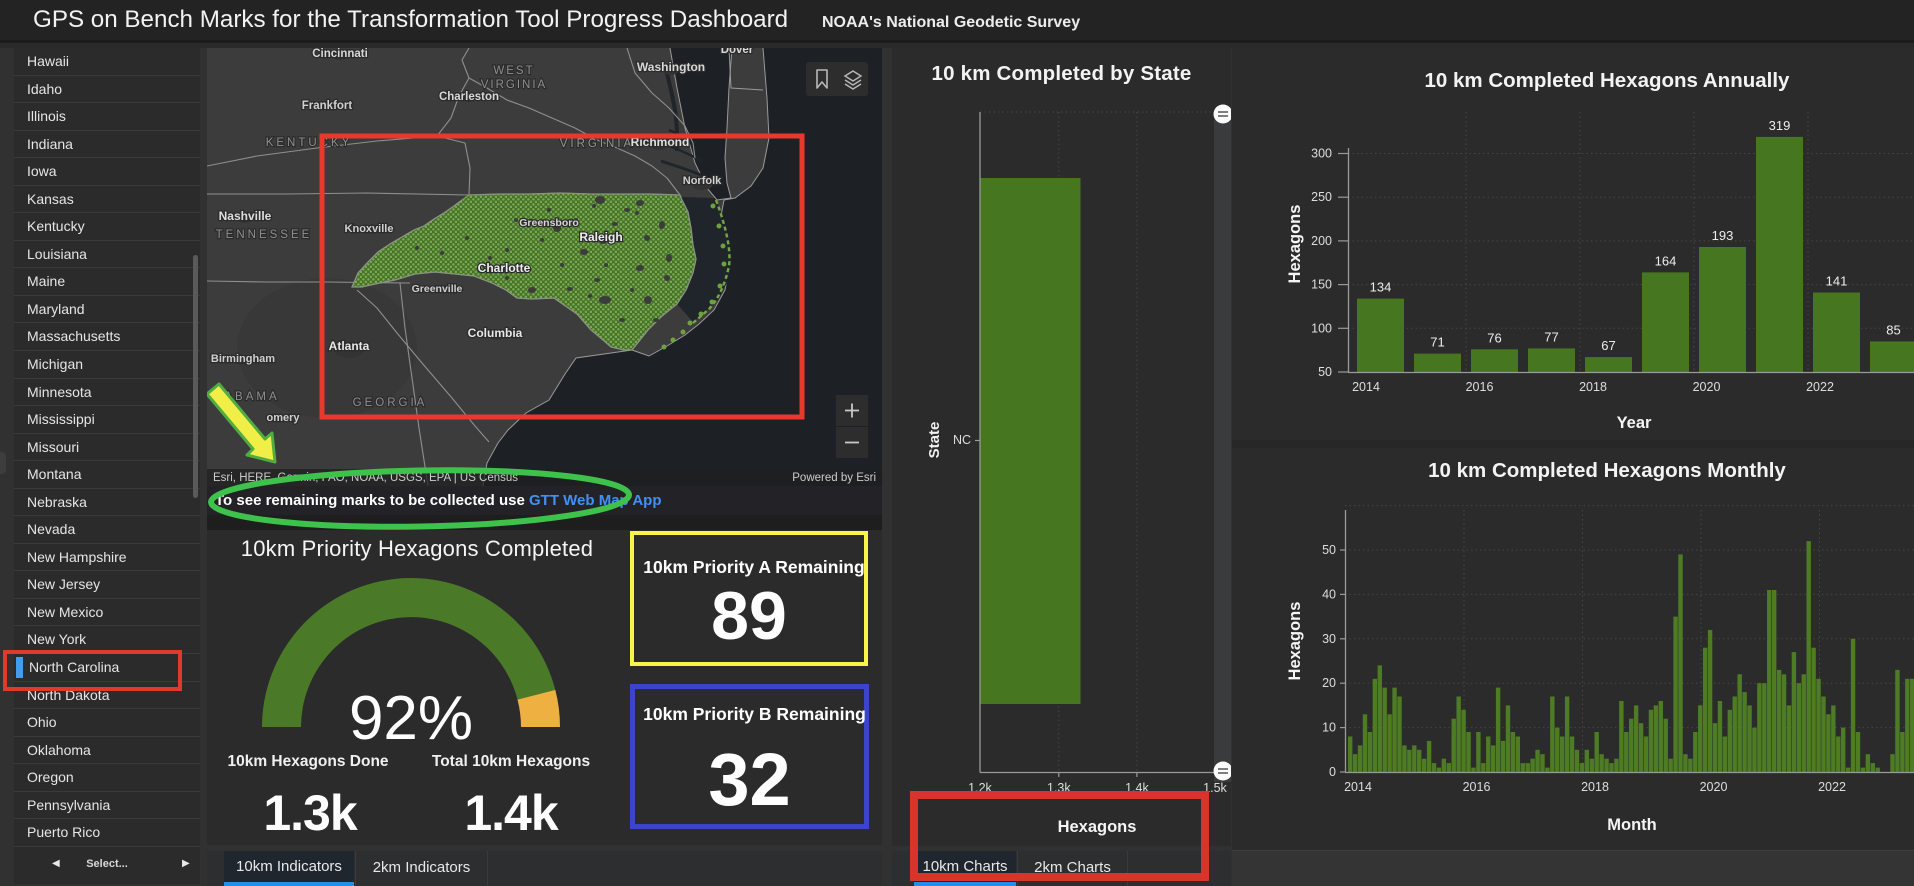 The width and height of the screenshot is (1914, 886). I want to click on svg-text: Knoxville, so click(369, 229).